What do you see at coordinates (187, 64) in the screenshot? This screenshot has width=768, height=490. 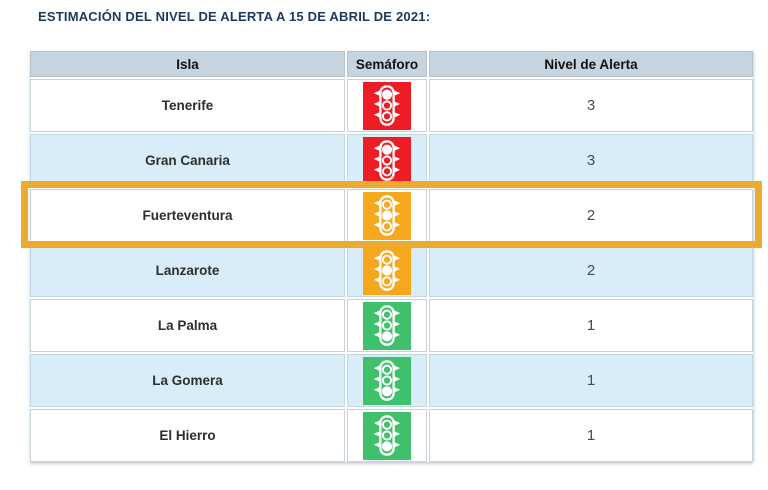 I see `column-header-isla: Isla` at bounding box center [187, 64].